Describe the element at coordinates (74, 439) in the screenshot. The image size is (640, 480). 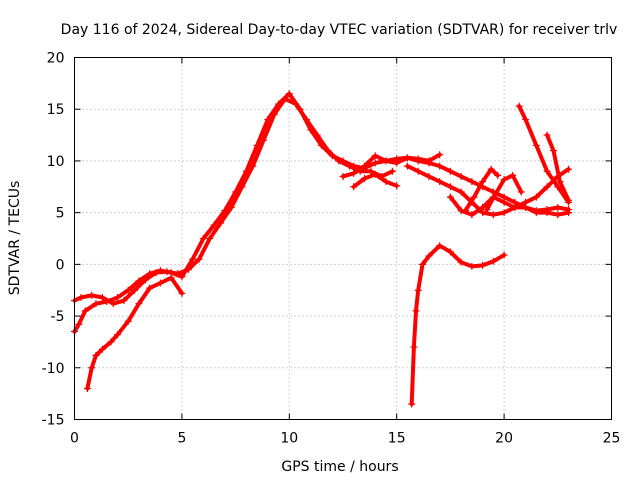
I see `x-tick-label: 0` at that location.